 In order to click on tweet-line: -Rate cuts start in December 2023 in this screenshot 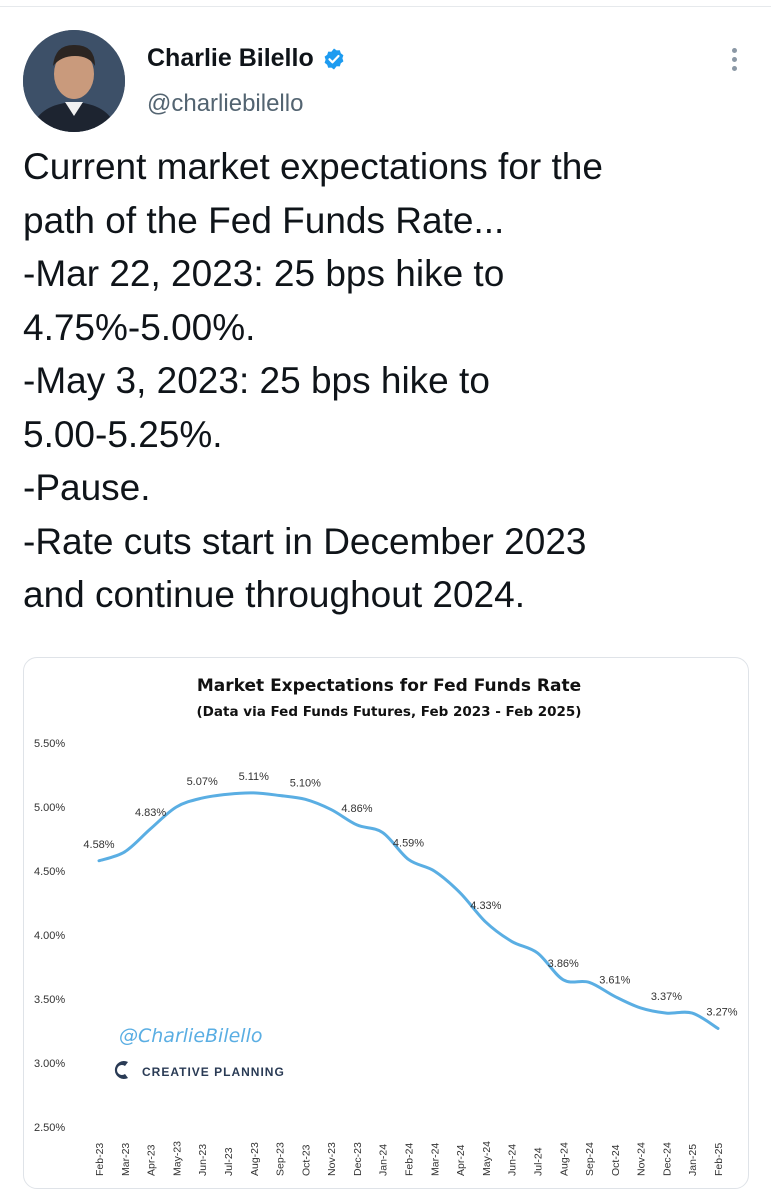, I will do `click(305, 541)`.